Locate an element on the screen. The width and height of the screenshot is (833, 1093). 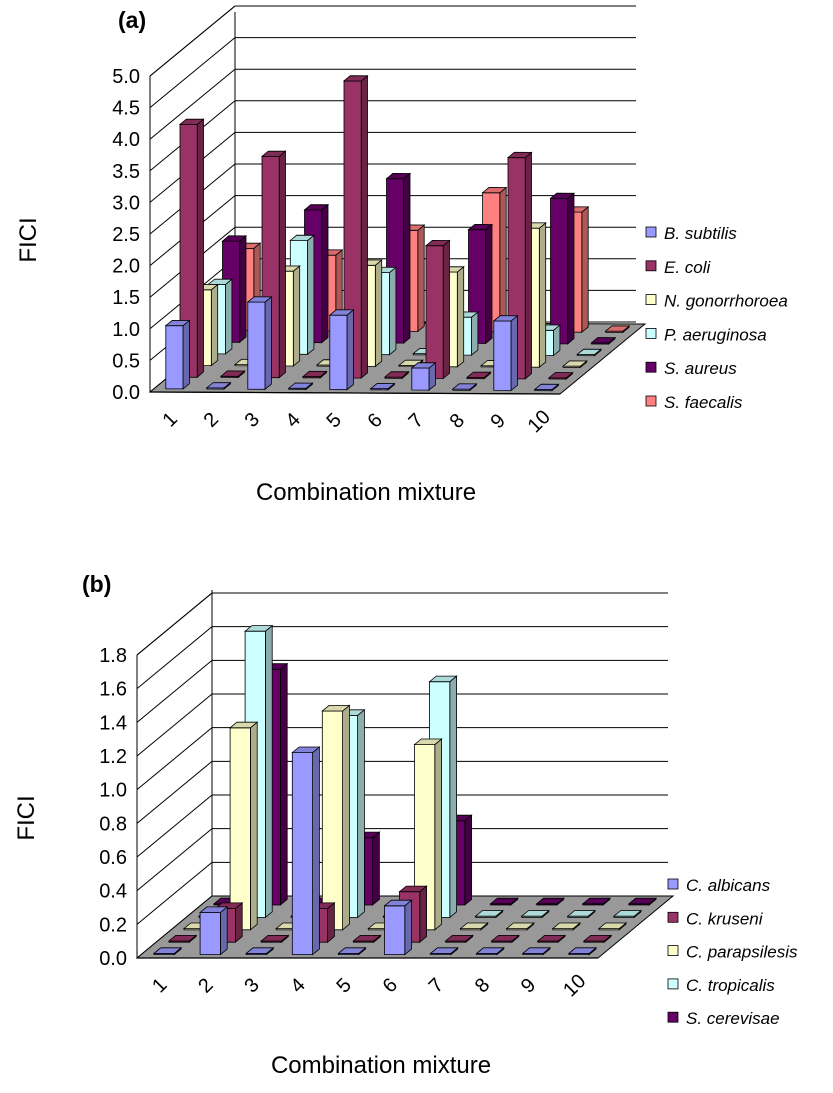
x-tick-labels: 1 2 3 4 5 6 7 8 9 10 is located at coordinates (369, 985).